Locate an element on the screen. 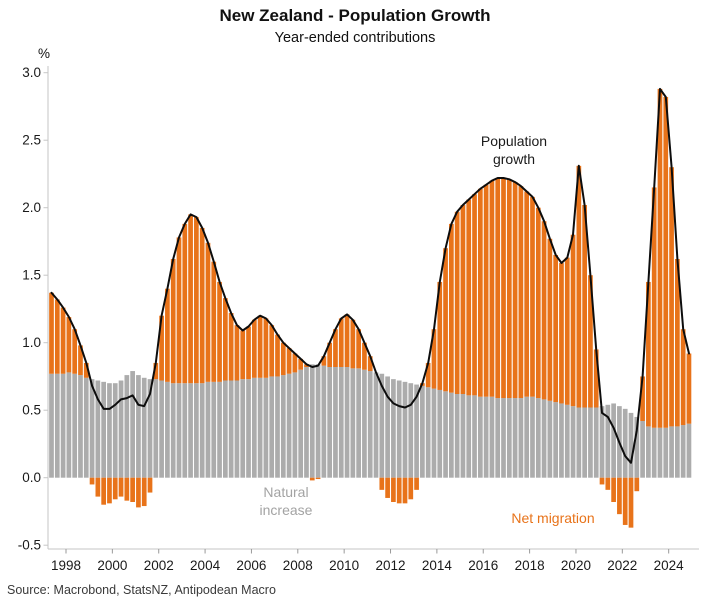 This screenshot has height=603, width=711. y-tick-label: 1.0 is located at coordinates (31, 342).